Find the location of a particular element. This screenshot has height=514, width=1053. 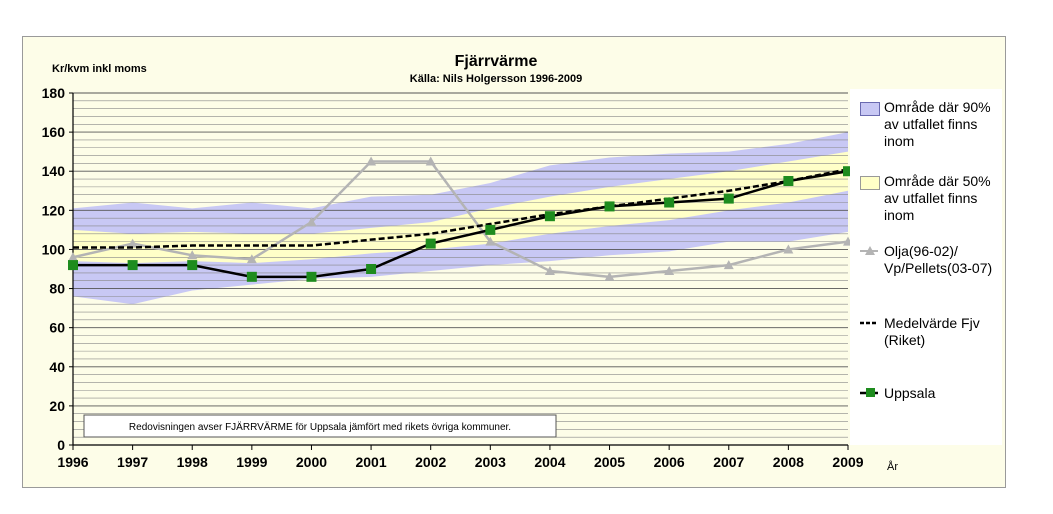

legend-label-band90: Område där 90% av utfallet finns inom is located at coordinates (937, 124).